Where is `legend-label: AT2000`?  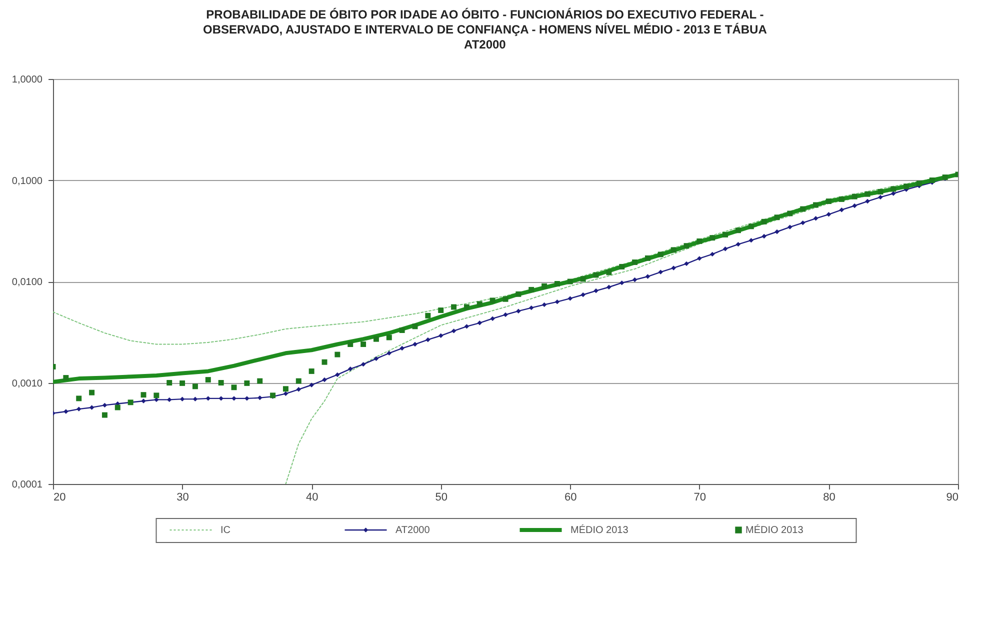 legend-label: AT2000 is located at coordinates (413, 530).